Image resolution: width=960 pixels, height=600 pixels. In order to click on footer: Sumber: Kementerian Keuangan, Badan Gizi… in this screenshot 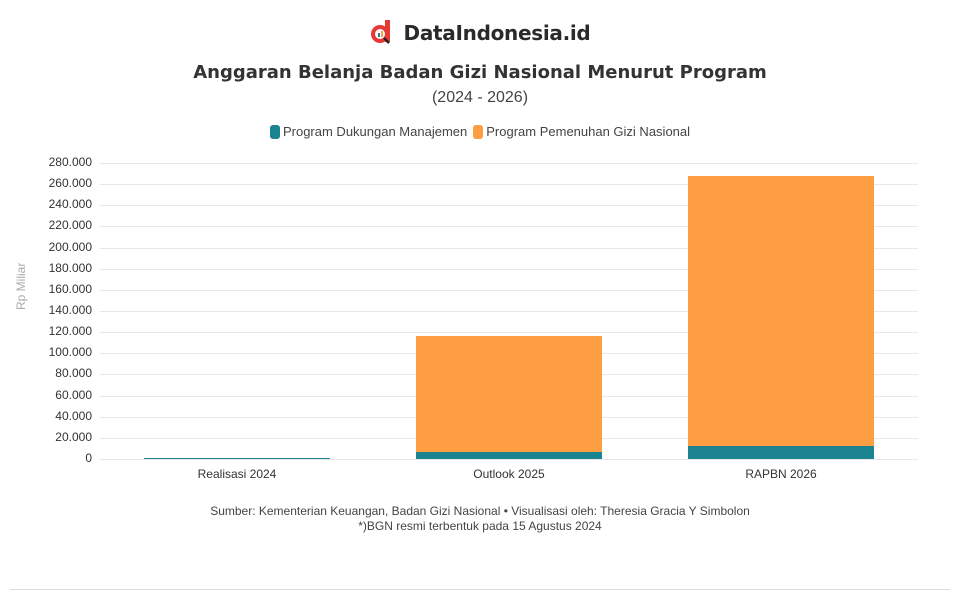, I will do `click(480, 519)`.